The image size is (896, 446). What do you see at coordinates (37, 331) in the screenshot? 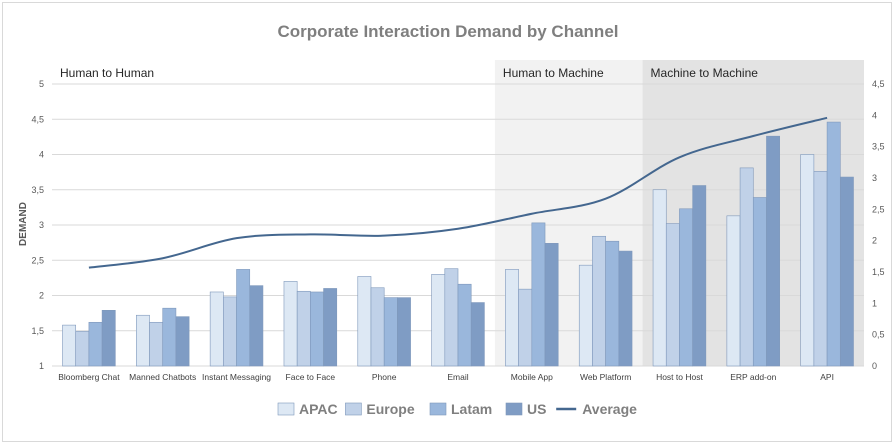
I see `y-tick-label: 1,5` at bounding box center [37, 331].